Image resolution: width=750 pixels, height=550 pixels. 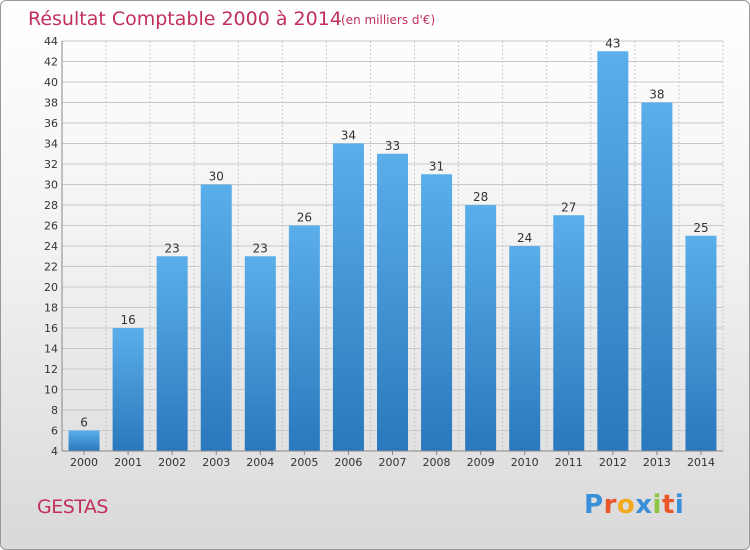 I want to click on y-tick-label: 38, so click(x=51, y=103).